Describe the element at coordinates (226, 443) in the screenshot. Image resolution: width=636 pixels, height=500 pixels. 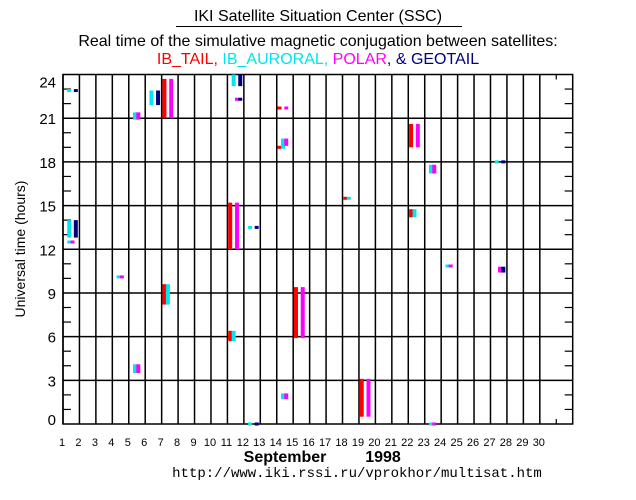
I see `x-tick-label: 11` at that location.